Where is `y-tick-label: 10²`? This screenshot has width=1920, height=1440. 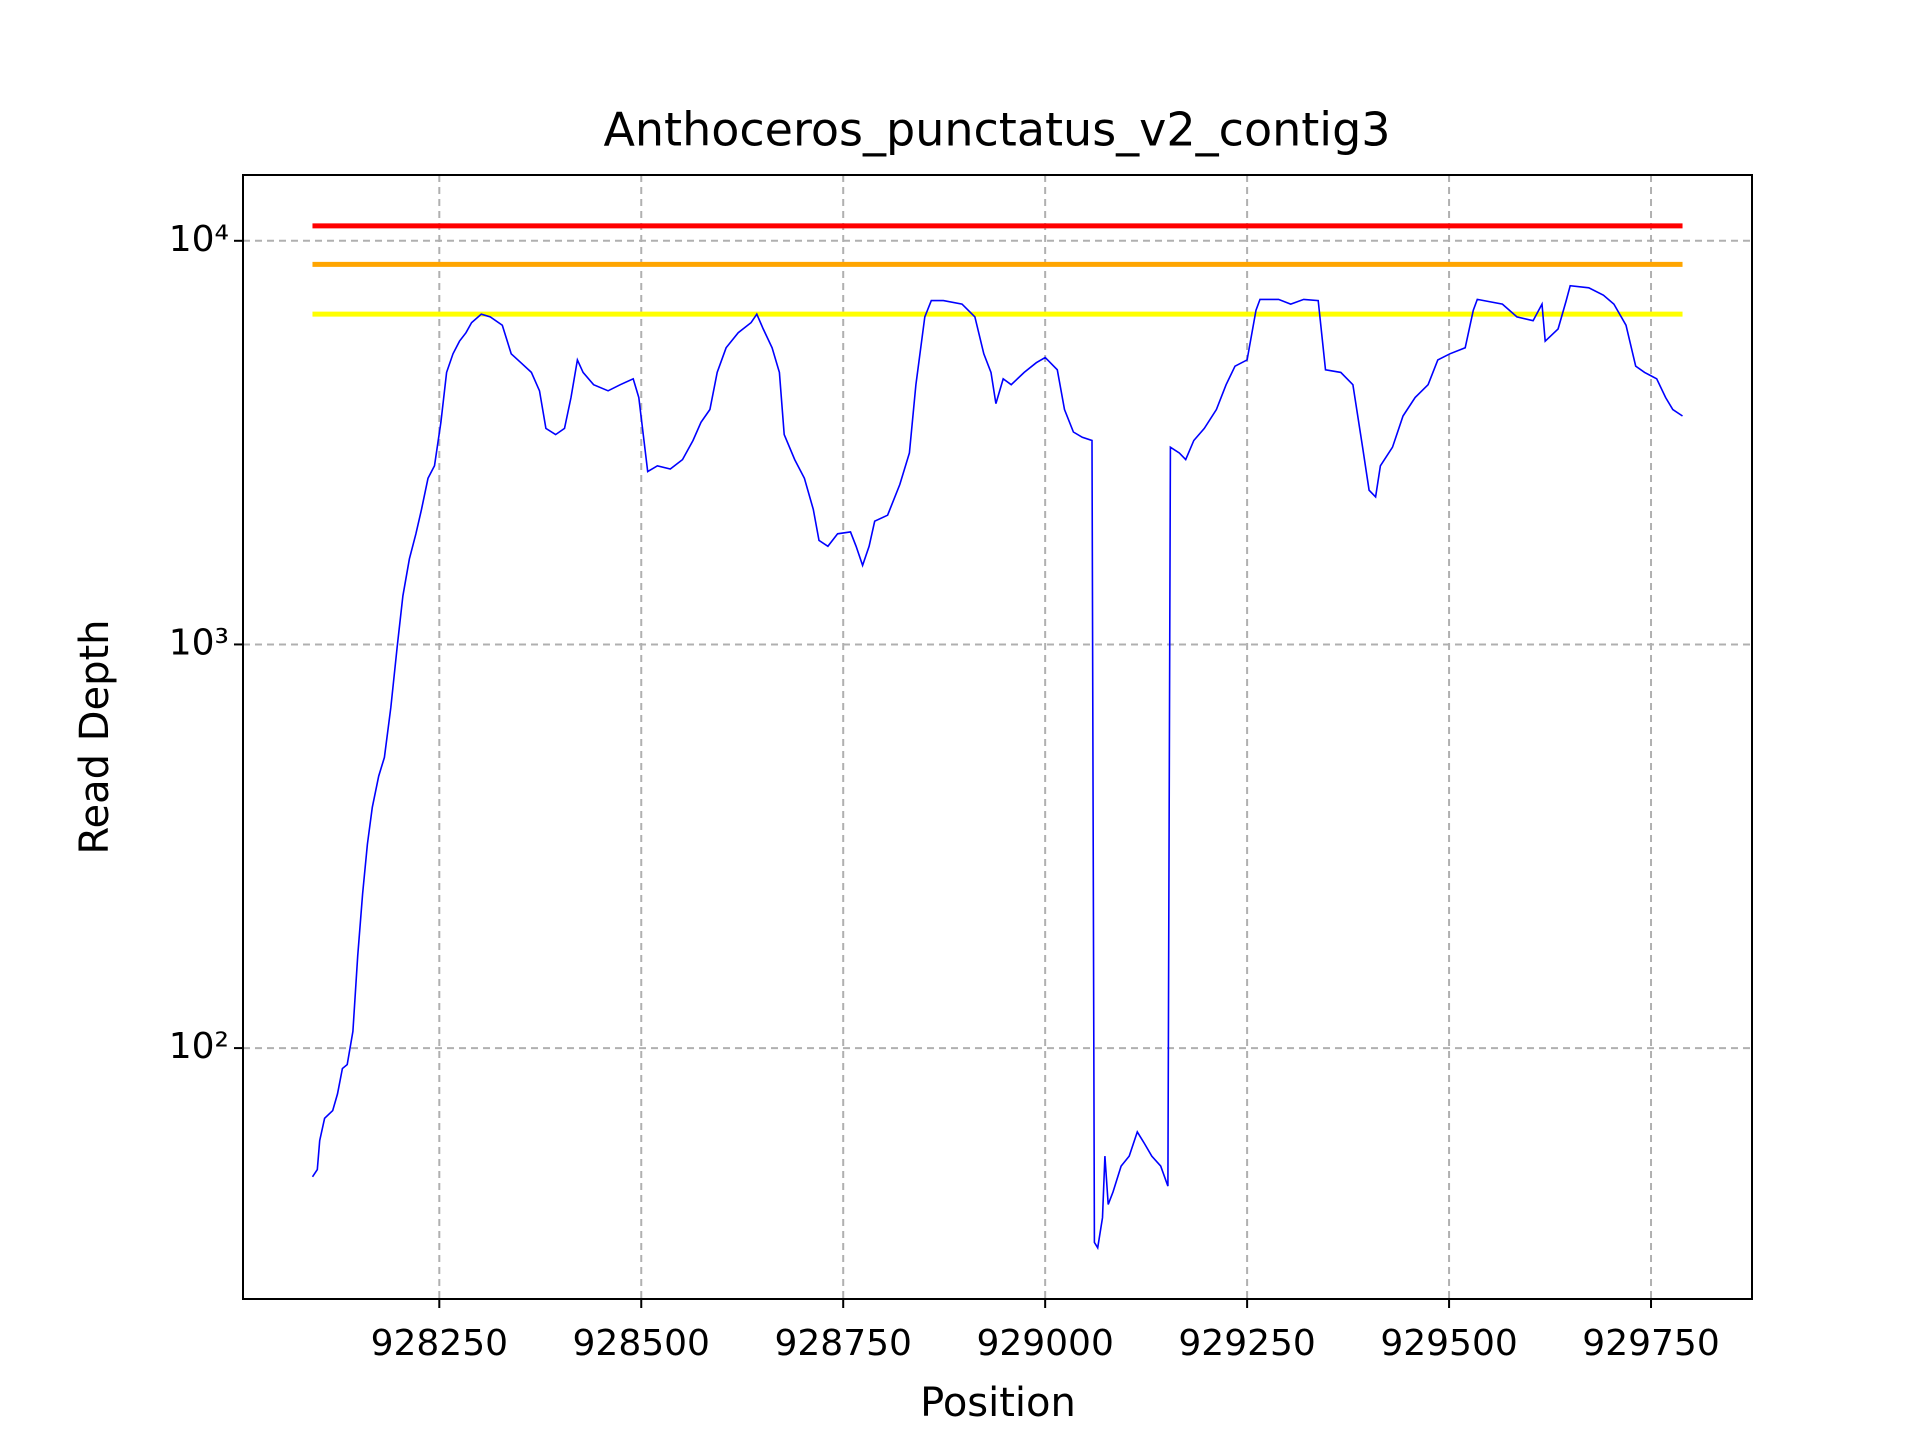
y-tick-label: 10² is located at coordinates (199, 1046).